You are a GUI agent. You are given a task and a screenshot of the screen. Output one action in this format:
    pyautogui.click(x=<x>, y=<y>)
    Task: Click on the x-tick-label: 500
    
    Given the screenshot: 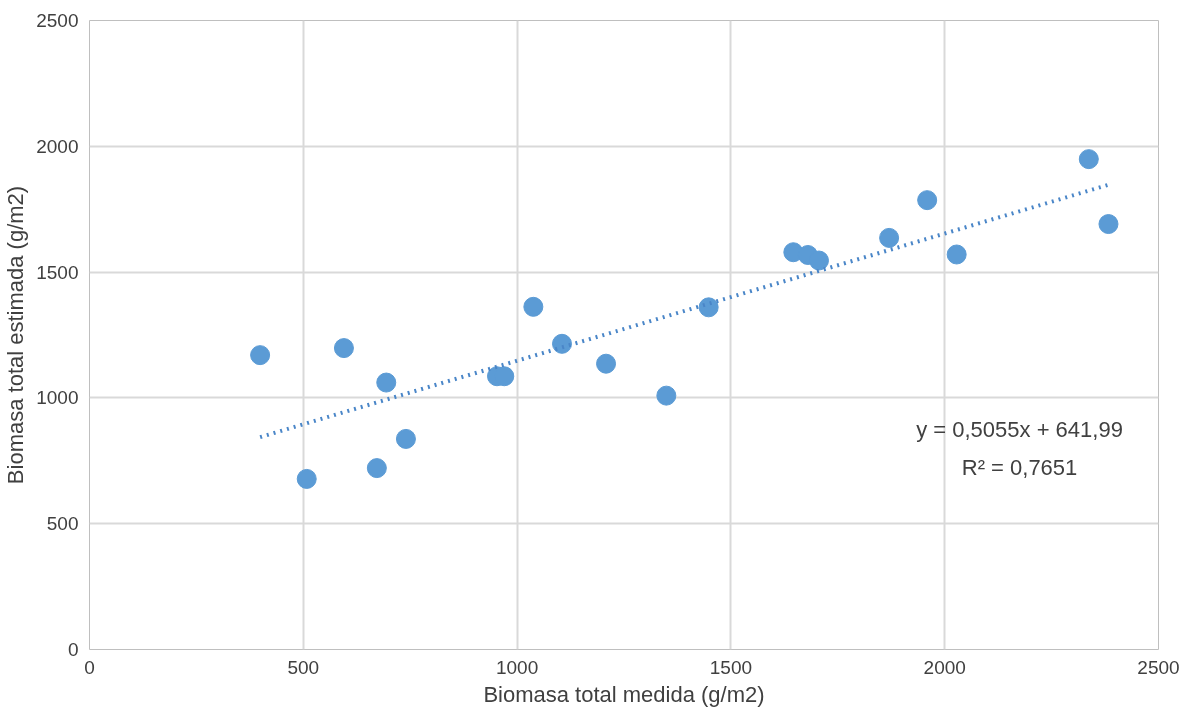 What is the action you would take?
    pyautogui.click(x=303, y=667)
    